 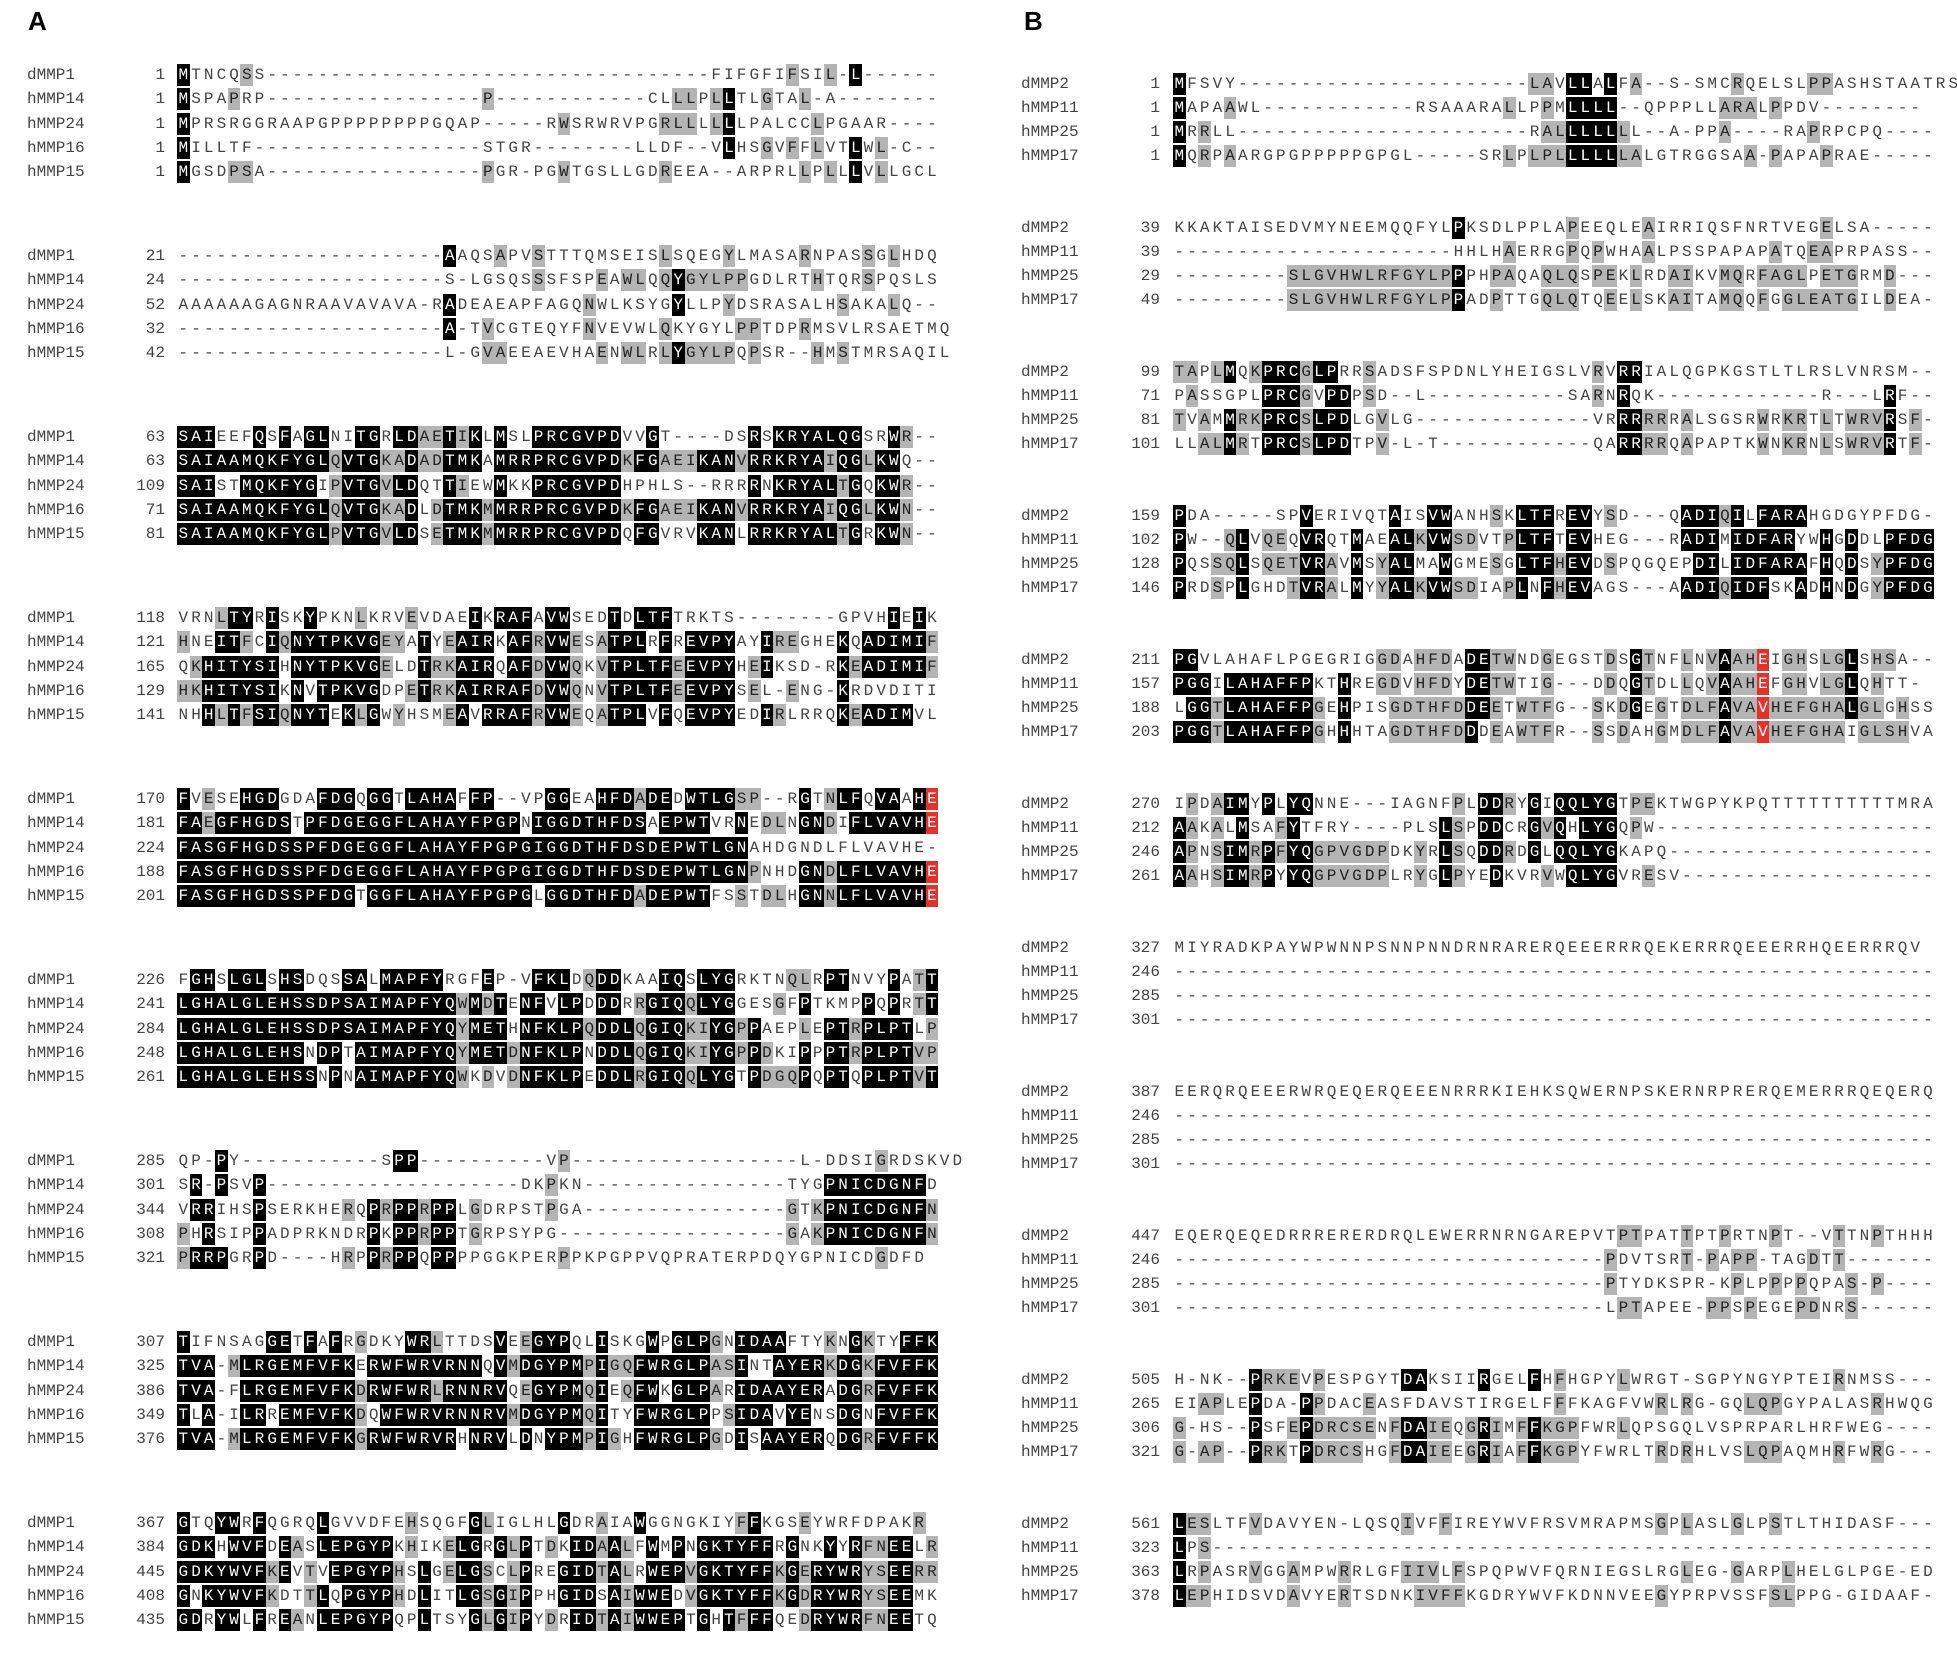 What do you see at coordinates (653, 1342) in the screenshot?
I see `residue: W` at bounding box center [653, 1342].